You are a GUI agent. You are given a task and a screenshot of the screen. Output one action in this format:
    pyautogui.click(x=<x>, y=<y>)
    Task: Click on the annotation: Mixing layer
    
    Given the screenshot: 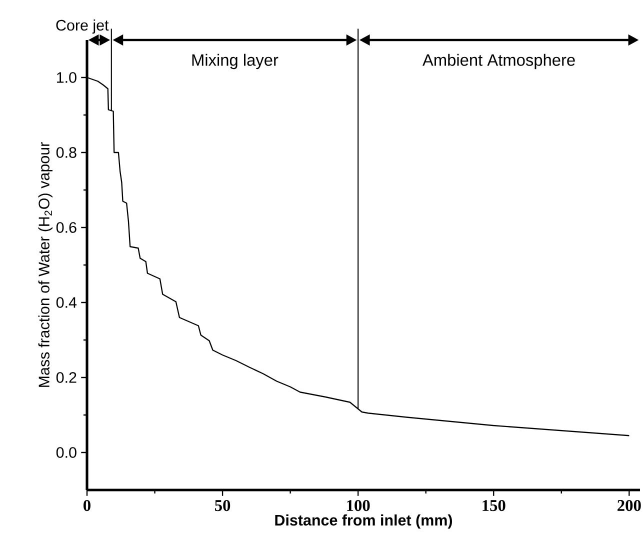 What is the action you would take?
    pyautogui.click(x=235, y=62)
    